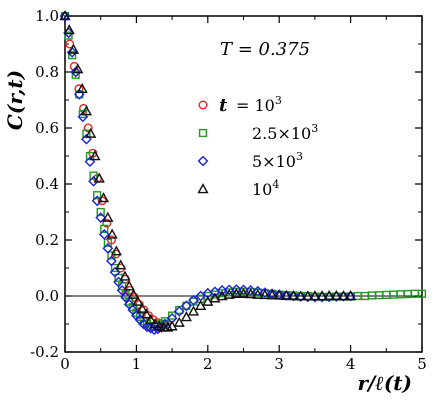  Describe the element at coordinates (265, 188) in the screenshot. I see `legend-label: 104` at that location.